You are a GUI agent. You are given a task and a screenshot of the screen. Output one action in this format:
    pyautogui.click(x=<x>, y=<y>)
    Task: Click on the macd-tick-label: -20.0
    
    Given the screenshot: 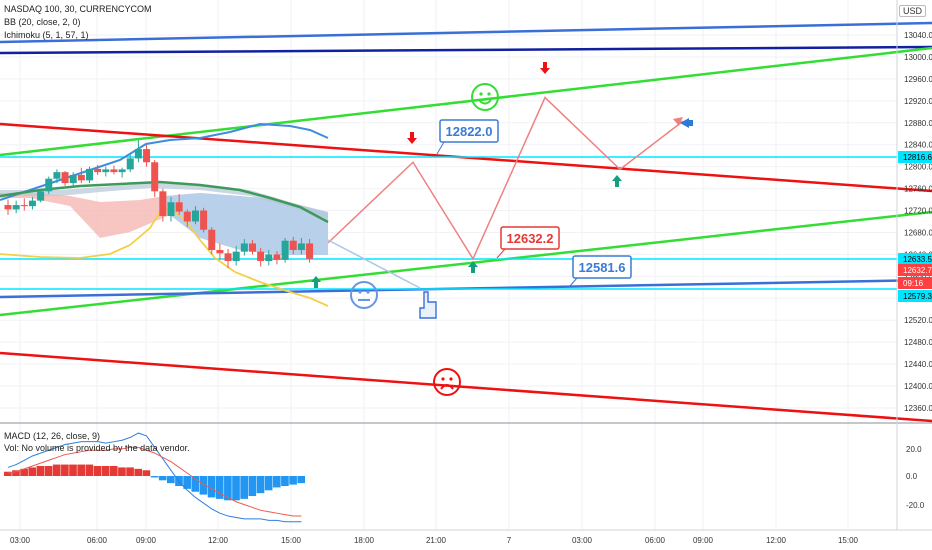 What is the action you would take?
    pyautogui.click(x=915, y=505)
    